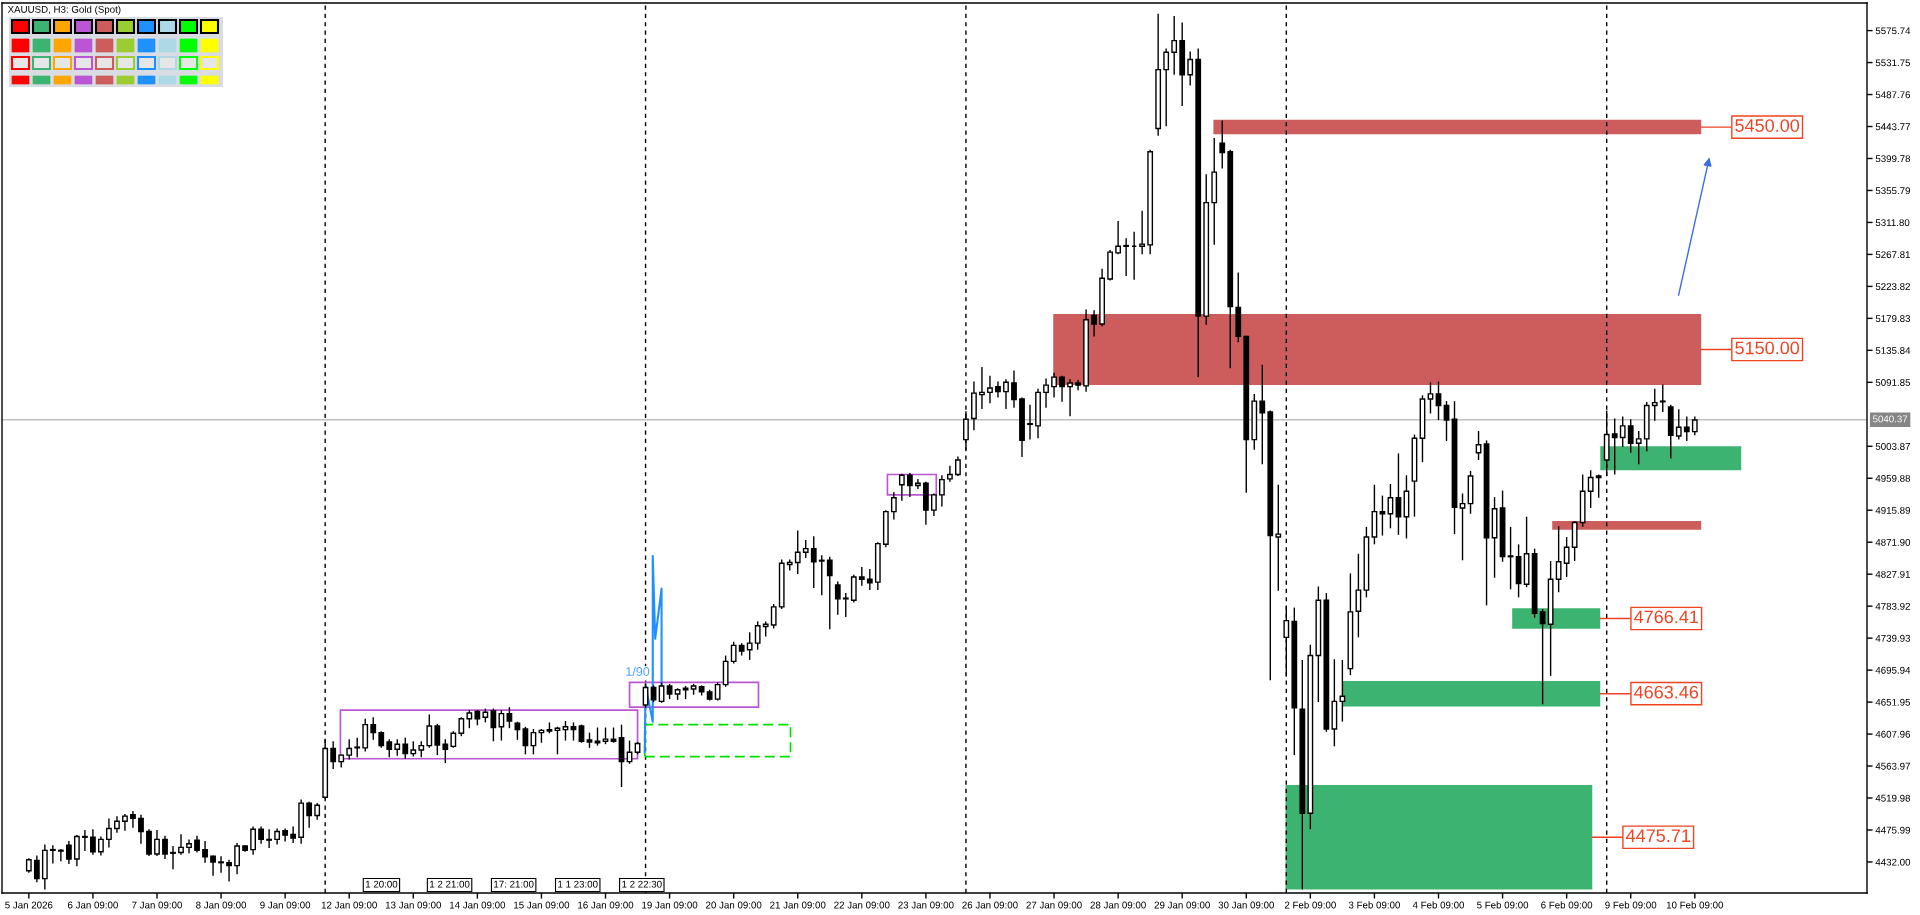 Image resolution: width=1920 pixels, height=915 pixels. Describe the element at coordinates (1658, 836) in the screenshot. I see `band-label: 4475.71` at that location.